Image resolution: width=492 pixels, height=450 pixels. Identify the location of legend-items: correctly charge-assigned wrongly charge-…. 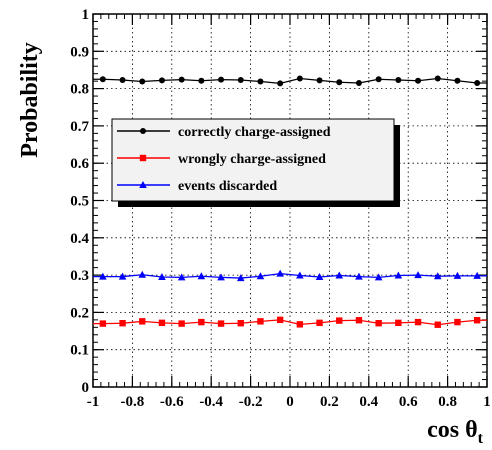
(224, 159).